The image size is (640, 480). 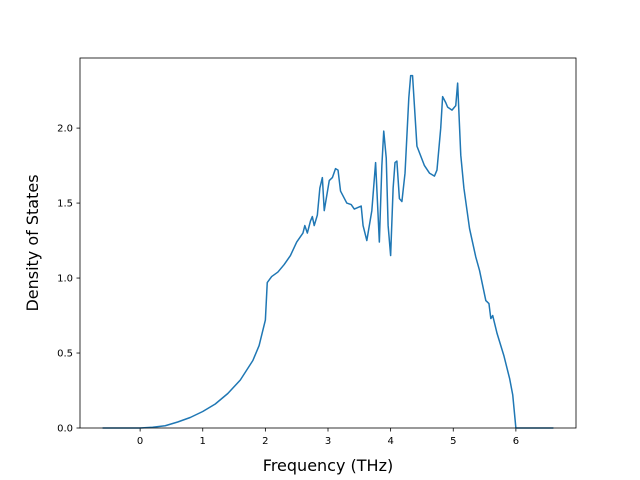 I want to click on x-tick-label: 1, so click(x=203, y=441).